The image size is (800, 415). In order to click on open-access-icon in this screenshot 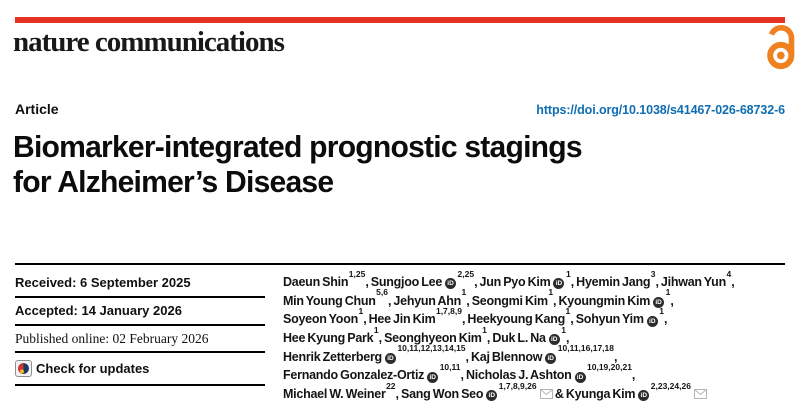, I will do `click(781, 47)`.